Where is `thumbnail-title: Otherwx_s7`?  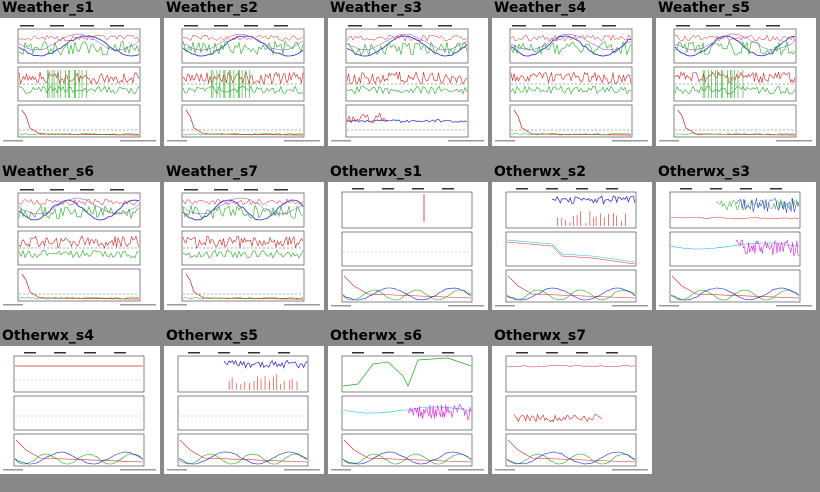 thumbnail-title: Otherwx_s7 is located at coordinates (540, 336).